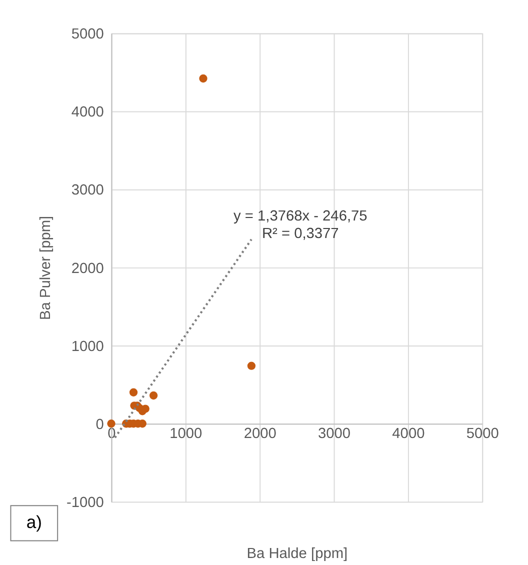 This screenshot has width=528, height=565. What do you see at coordinates (301, 225) in the screenshot?
I see `annotation: y = 1,3768x - 246,75 R² = 0,3377` at bounding box center [301, 225].